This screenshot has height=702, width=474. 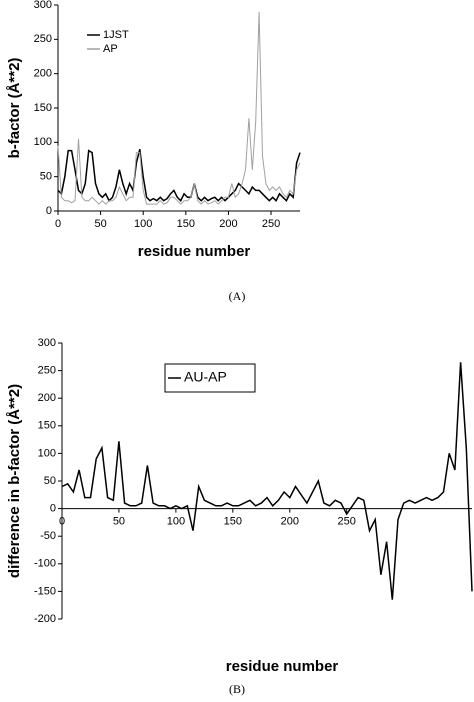 I want to click on y-tick-label: -100, so click(x=45, y=564).